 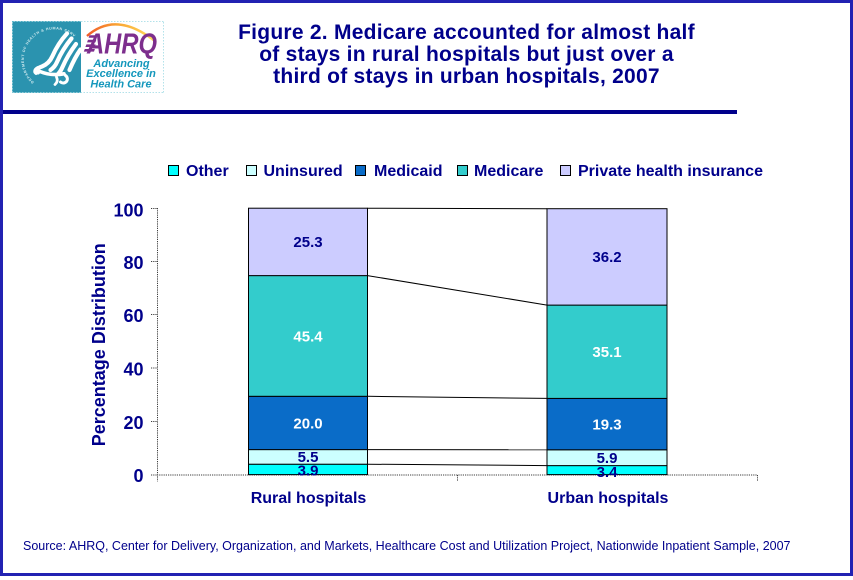 I want to click on svg-text: 3.4, so click(x=608, y=472).